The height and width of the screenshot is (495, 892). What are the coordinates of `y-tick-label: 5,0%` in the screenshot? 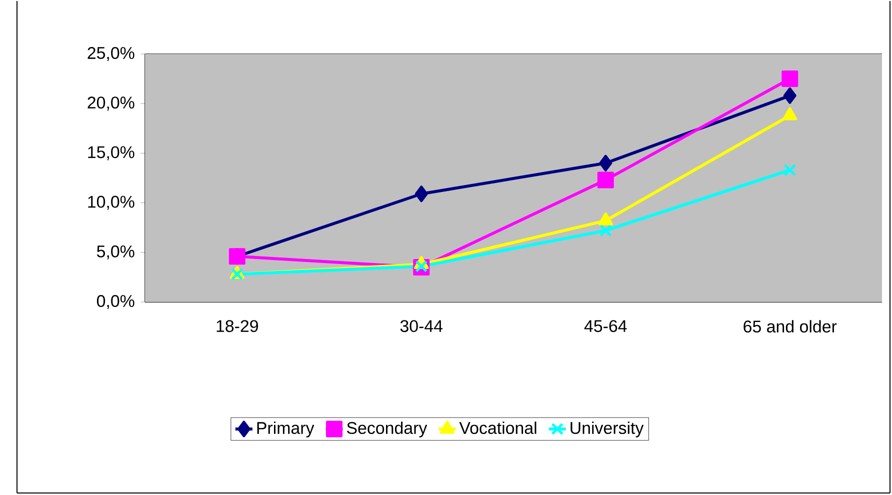 It's located at (115, 252).